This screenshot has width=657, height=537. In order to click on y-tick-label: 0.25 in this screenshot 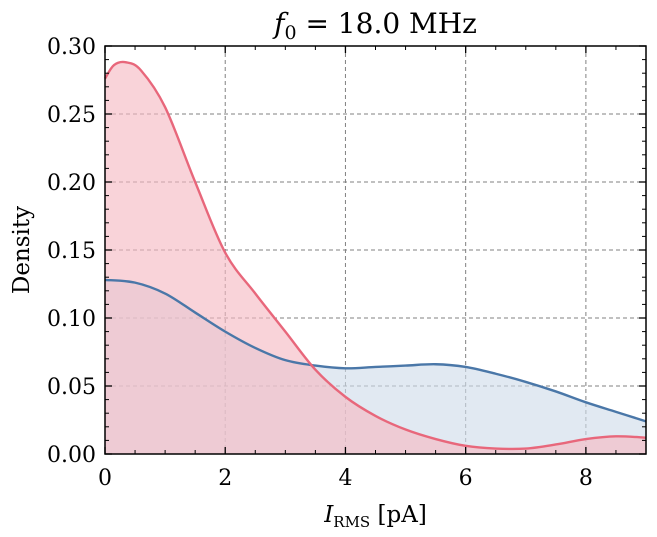, I will do `click(71, 115)`.